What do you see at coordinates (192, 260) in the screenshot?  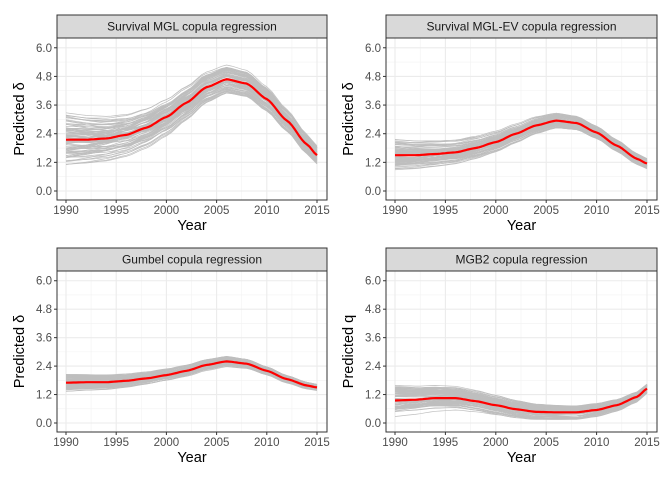 I see `facet-title: Gumbel copula regression` at bounding box center [192, 260].